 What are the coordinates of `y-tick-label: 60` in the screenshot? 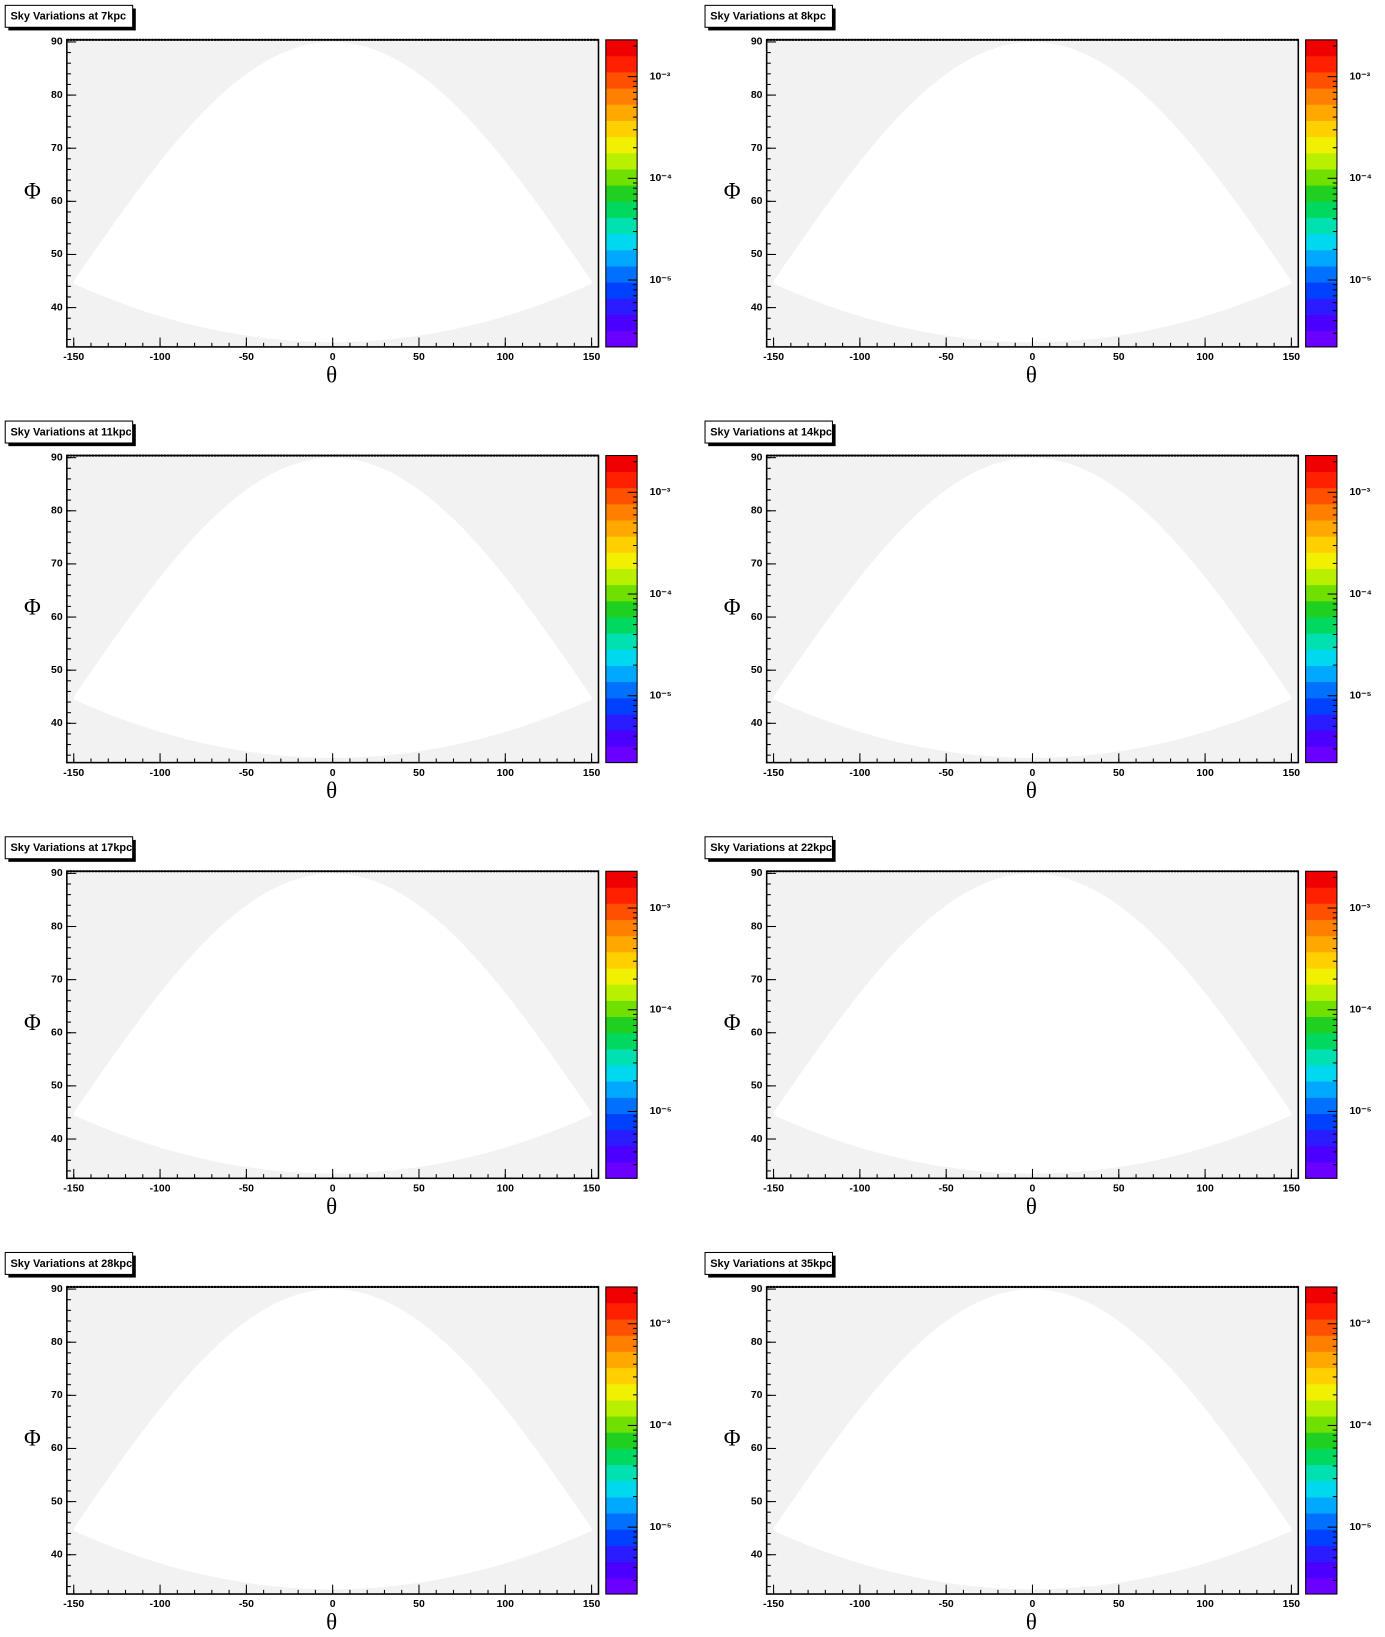 It's located at (57, 617).